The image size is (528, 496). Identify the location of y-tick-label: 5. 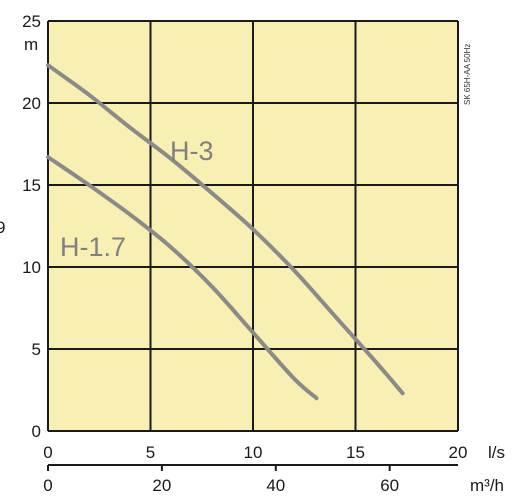
(36, 349).